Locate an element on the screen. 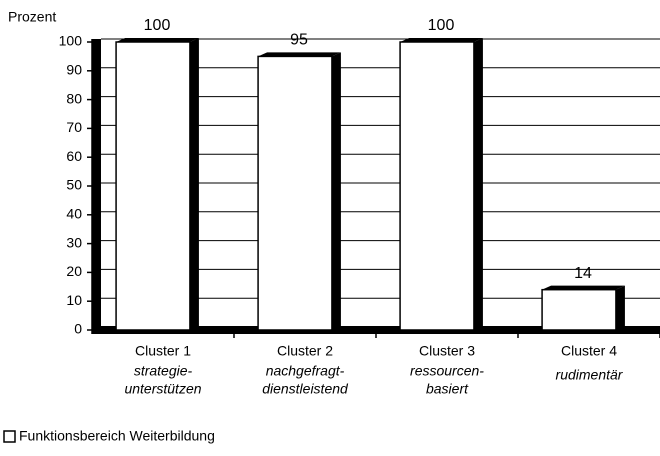 This screenshot has height=456, width=660. x-tick-label: Cluster 3 is located at coordinates (447, 351).